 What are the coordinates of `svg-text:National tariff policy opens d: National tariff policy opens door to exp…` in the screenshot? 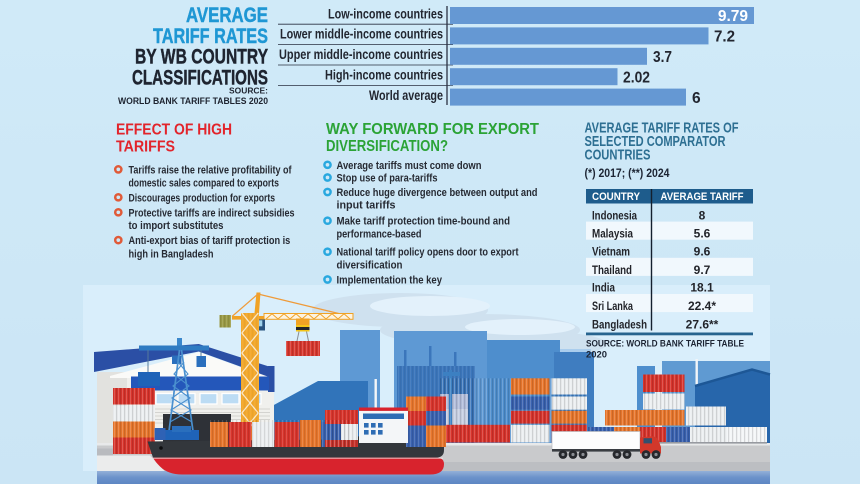 It's located at (428, 253).